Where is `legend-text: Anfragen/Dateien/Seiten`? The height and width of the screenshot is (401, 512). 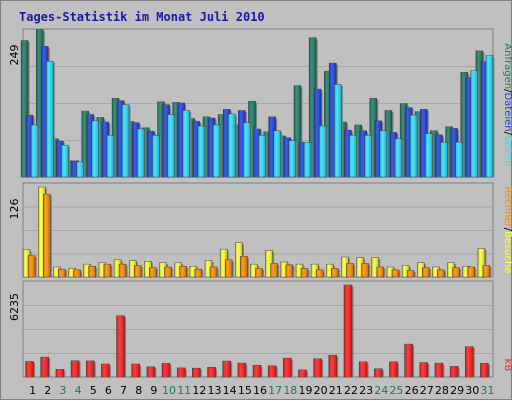
legend-text: Anfragen/Dateien/Seiten is located at coordinates (507, 104).